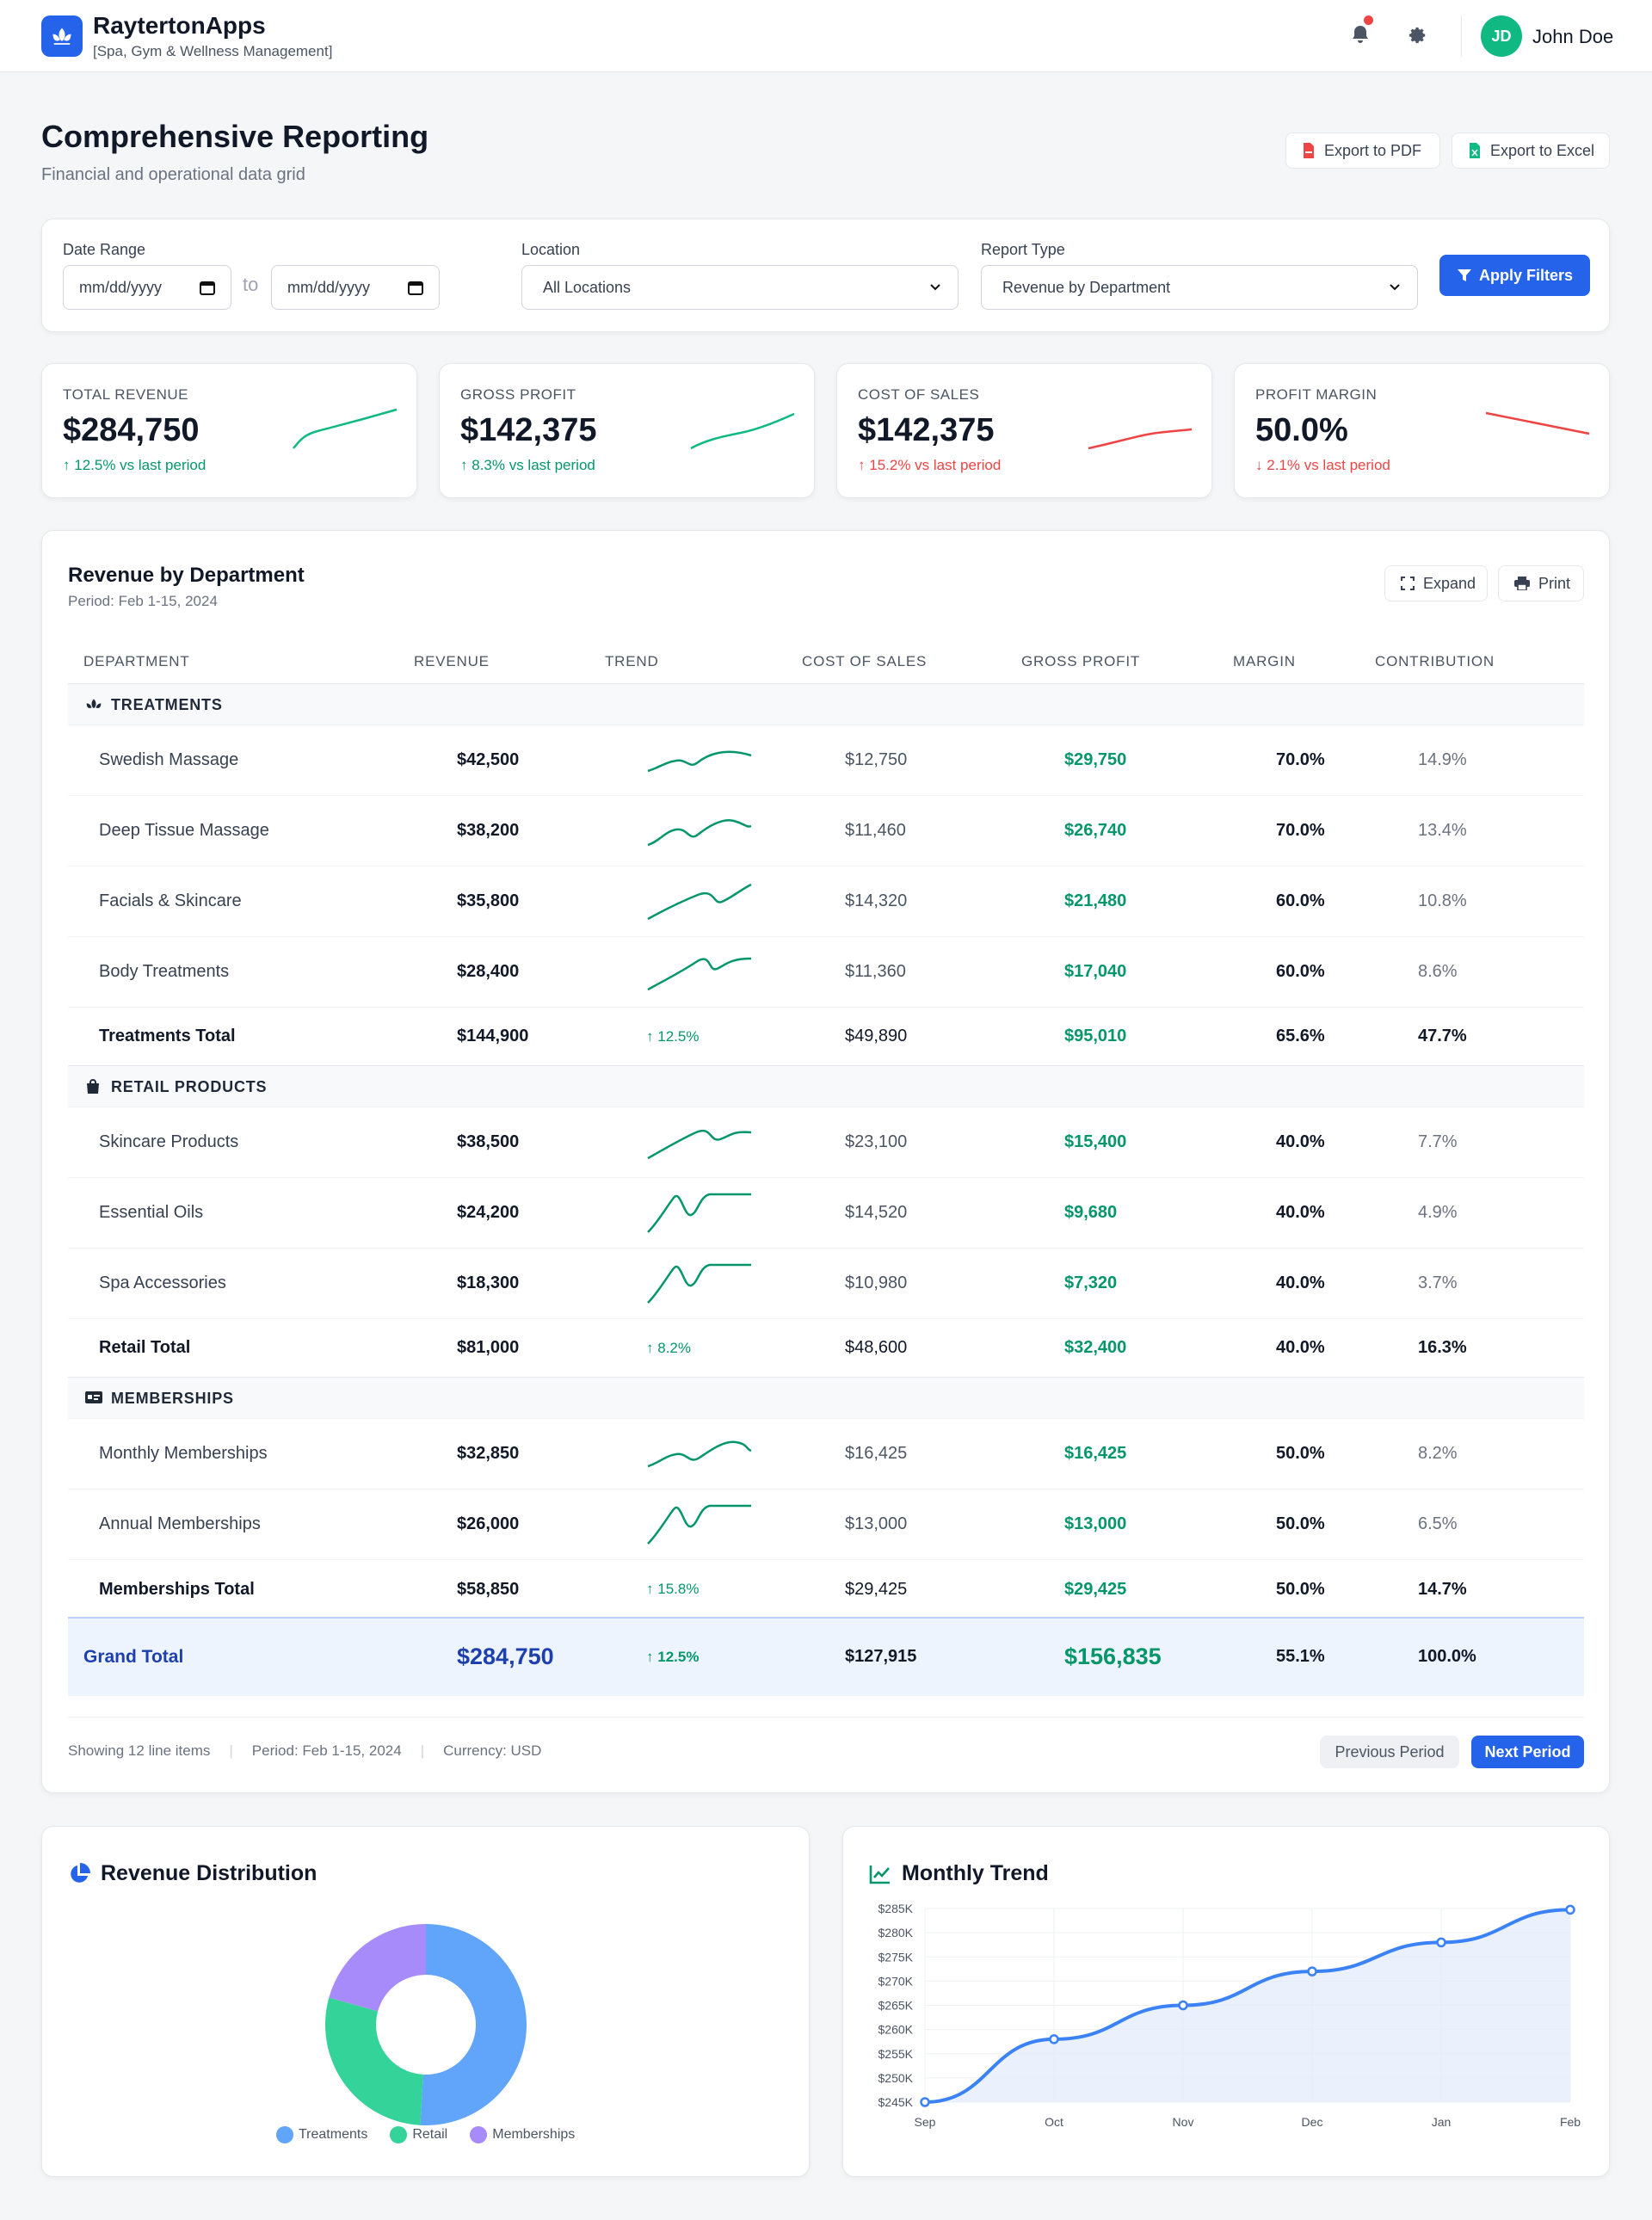 This screenshot has width=1652, height=2220. What do you see at coordinates (1373, 150) in the screenshot?
I see `export-pdf-label: Export to PDF` at bounding box center [1373, 150].